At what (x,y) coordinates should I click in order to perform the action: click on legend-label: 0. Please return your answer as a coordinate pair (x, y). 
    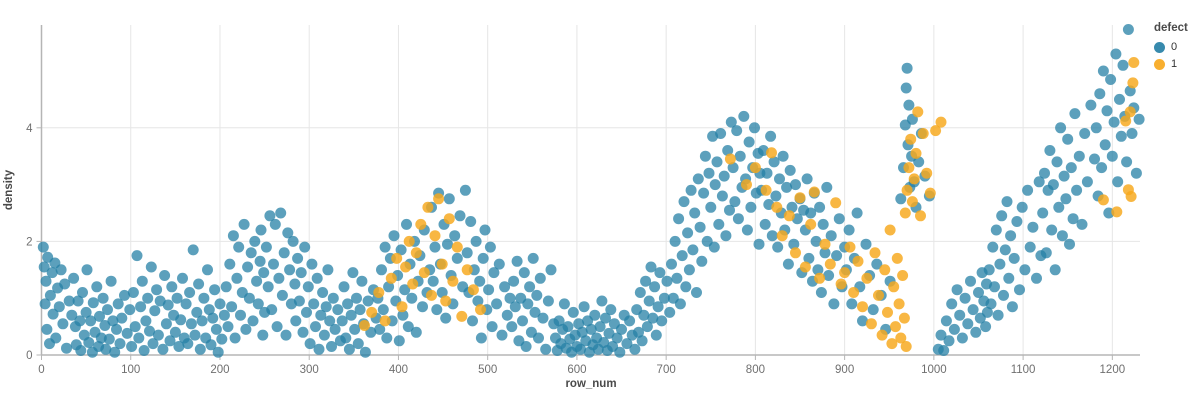
    Looking at the image, I should click on (1174, 47).